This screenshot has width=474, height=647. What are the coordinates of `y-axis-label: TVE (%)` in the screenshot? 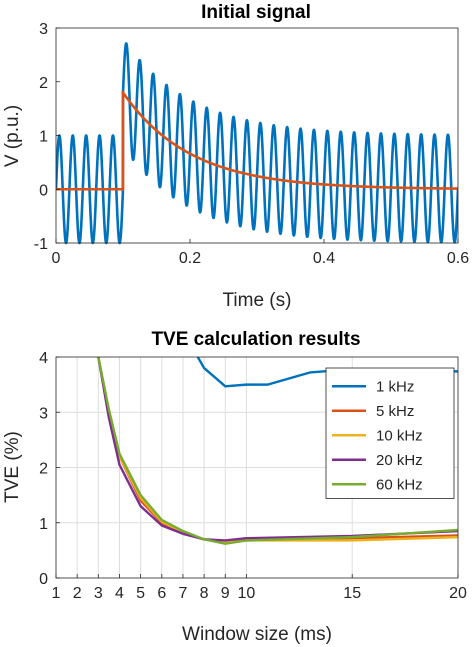 It's located at (12, 467).